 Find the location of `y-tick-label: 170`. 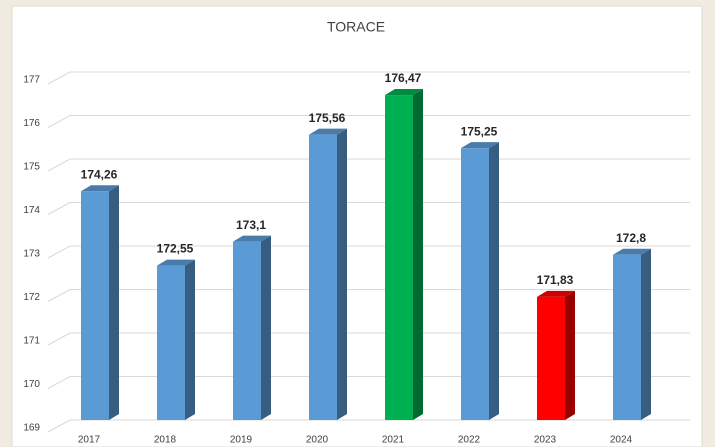

y-tick-label: 170 is located at coordinates (31, 384).